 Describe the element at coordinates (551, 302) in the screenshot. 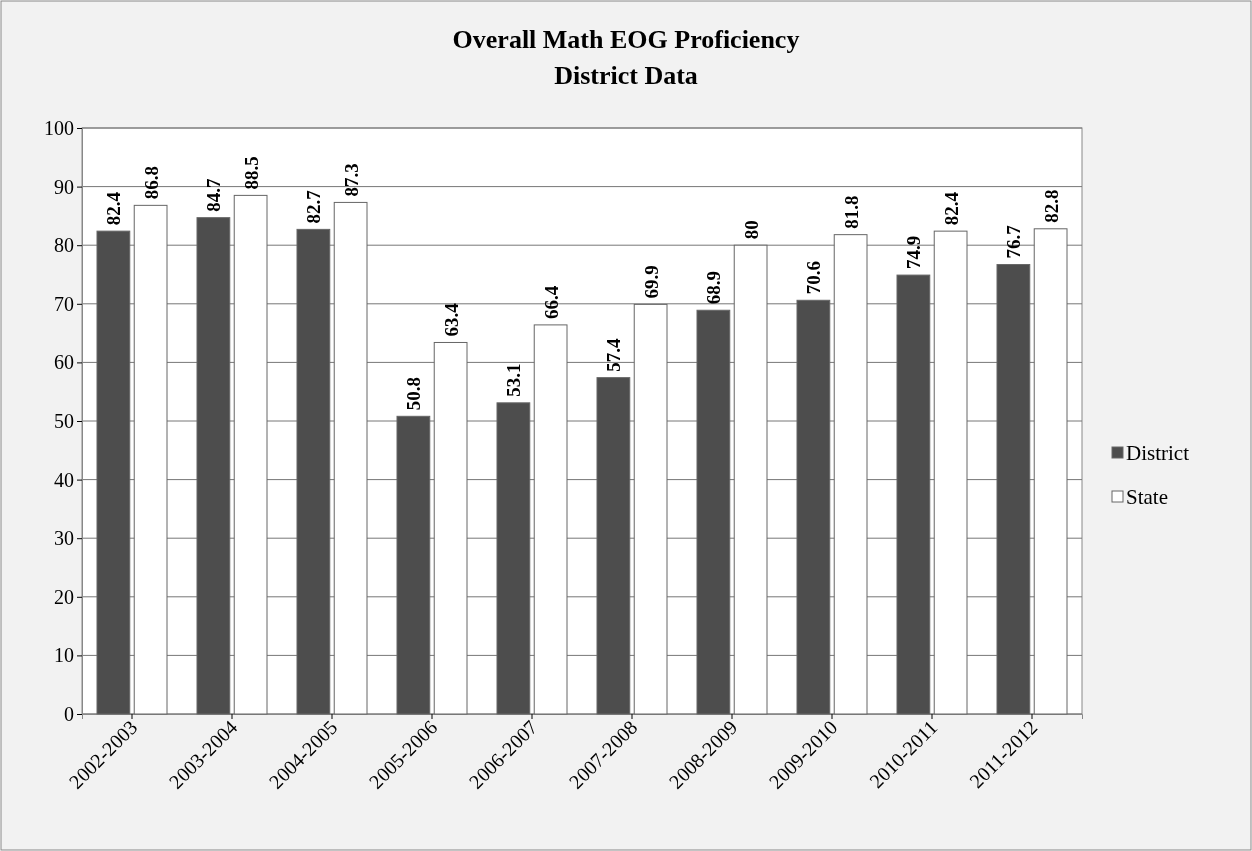

I see `data-label: 66.4` at that location.